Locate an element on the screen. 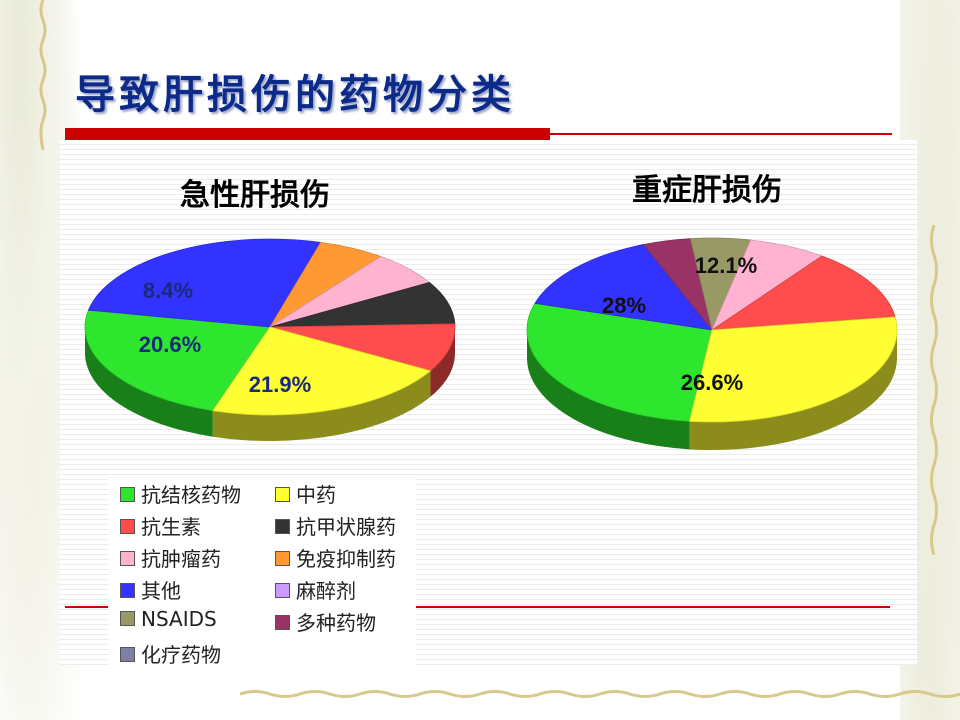  pie-acute: 21.9% 8.4% 20.6% is located at coordinates (270, 339).